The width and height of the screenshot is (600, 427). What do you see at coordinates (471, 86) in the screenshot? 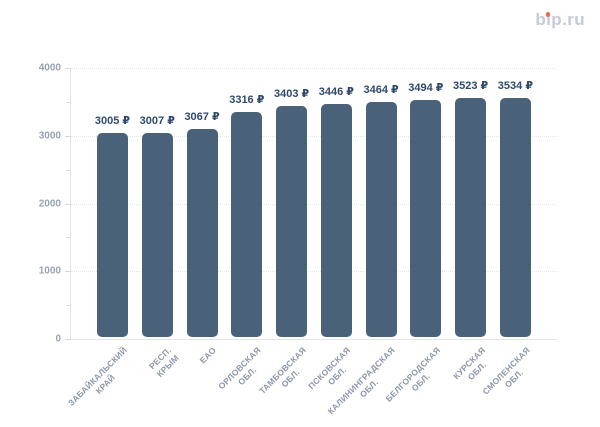
I see `bar-value-label: 3523 ₽` at bounding box center [471, 86].